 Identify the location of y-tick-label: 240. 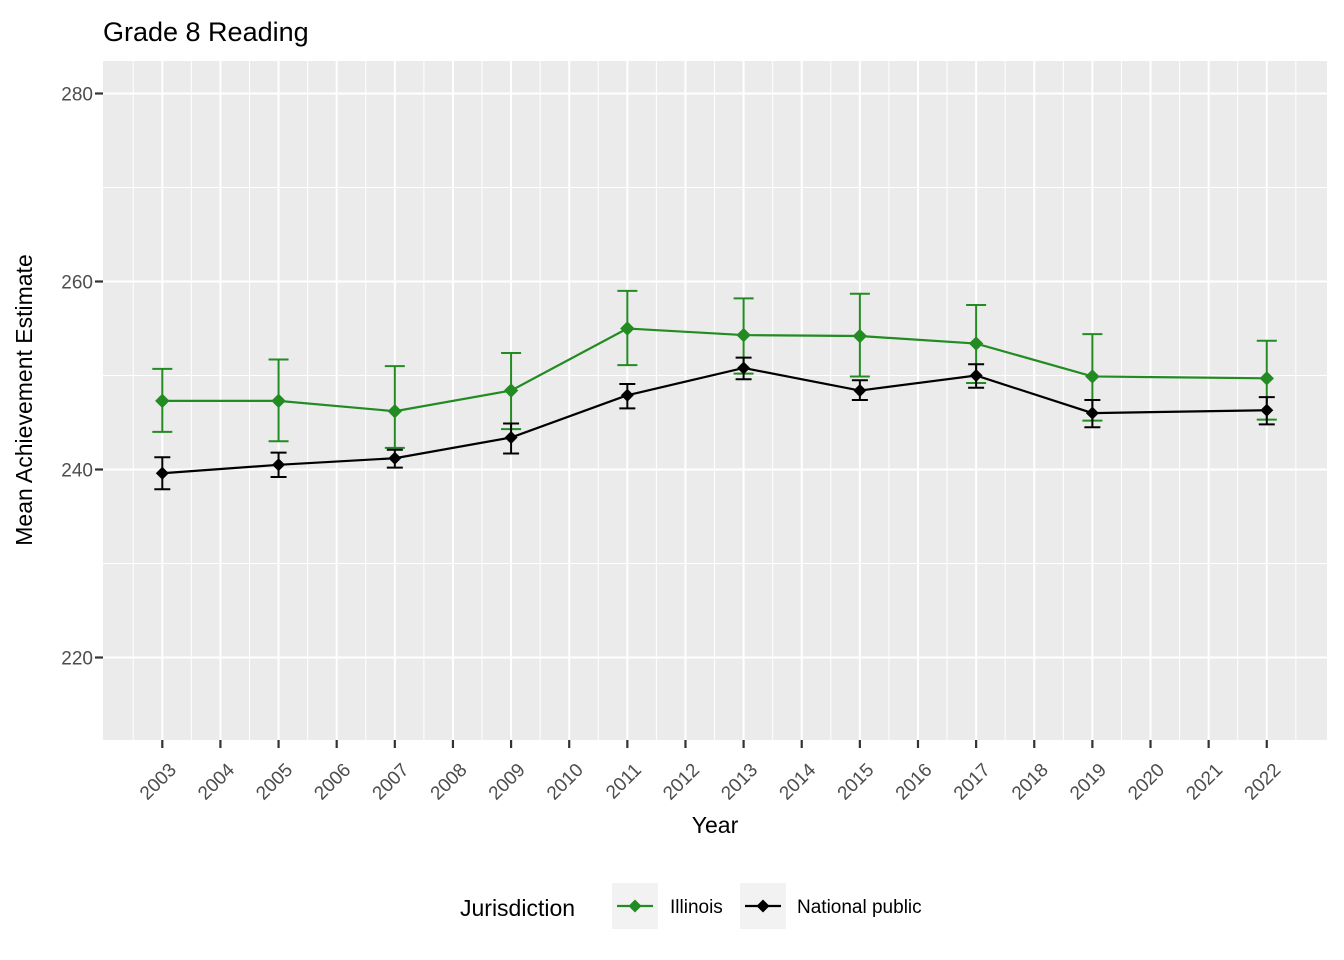
(77, 471).